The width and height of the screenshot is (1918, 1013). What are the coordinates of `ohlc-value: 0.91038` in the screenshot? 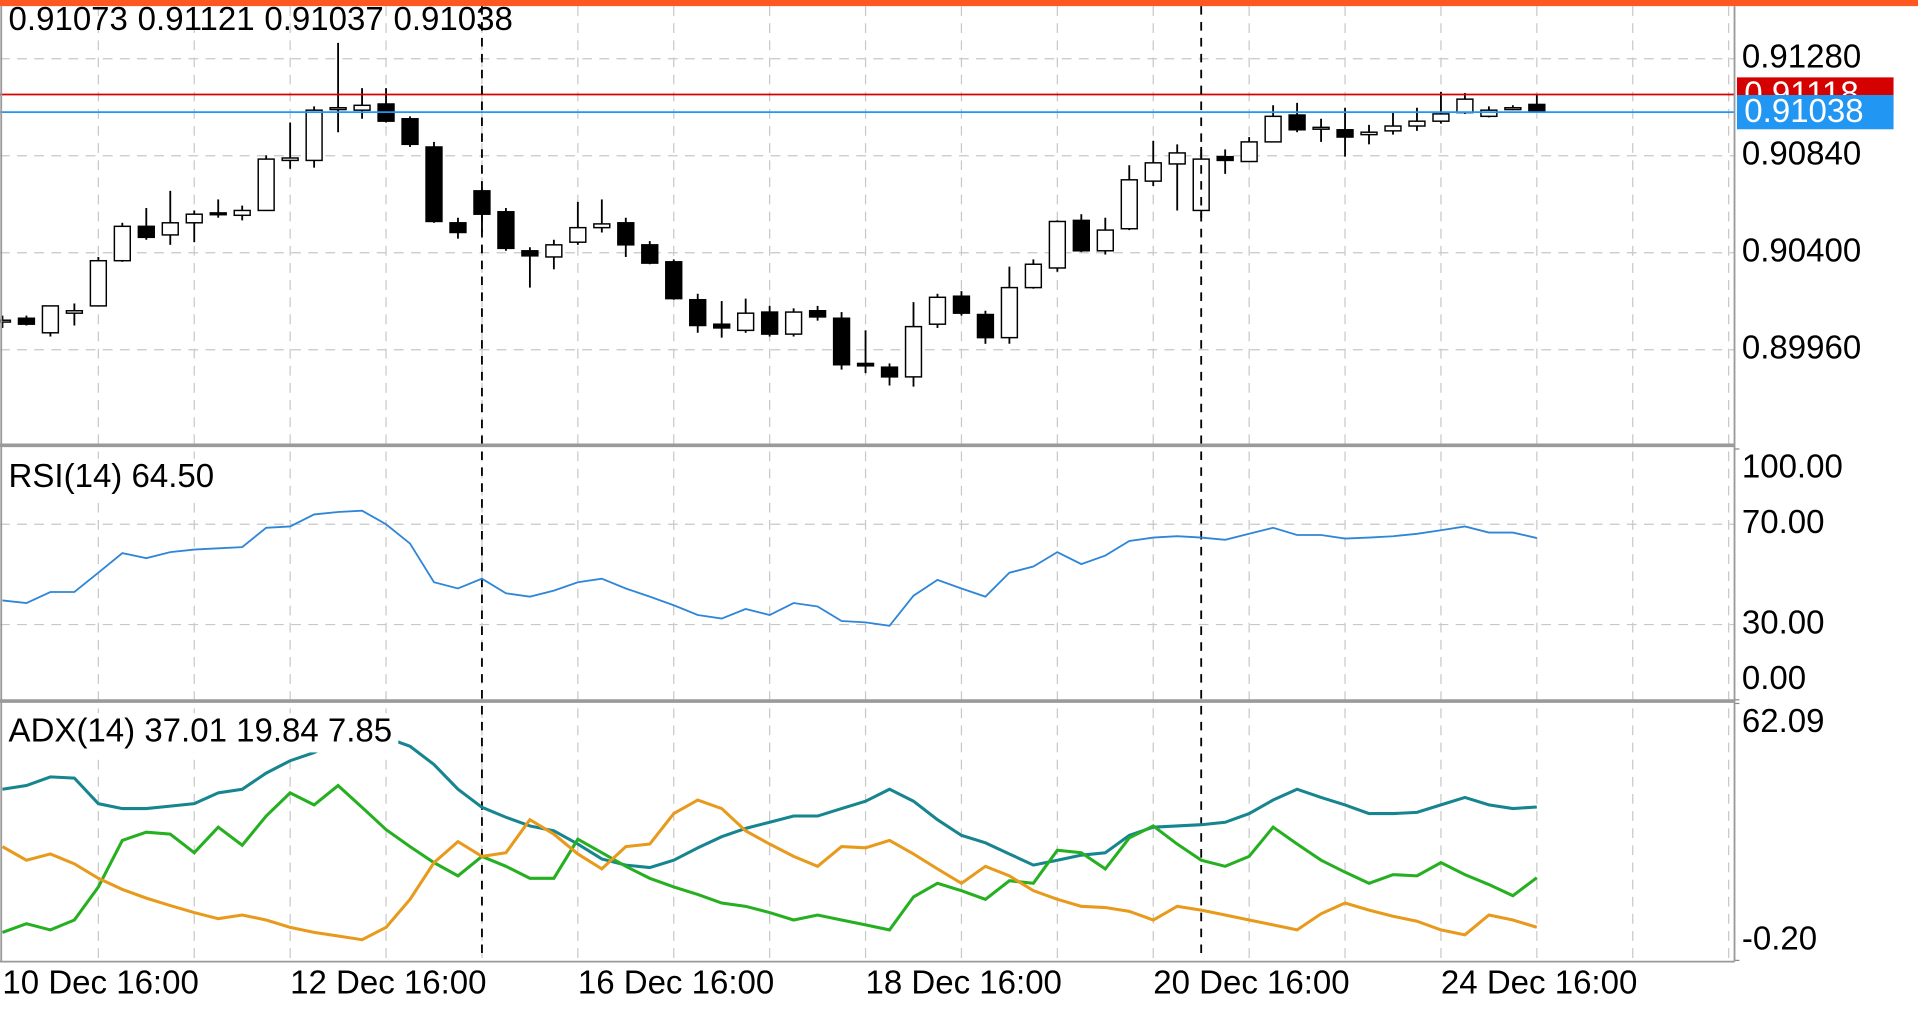 It's located at (452, 18).